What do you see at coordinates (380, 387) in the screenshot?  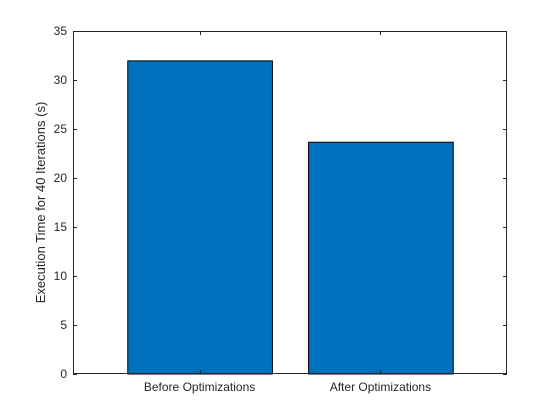 I see `x-tick-label: After Optimizations` at bounding box center [380, 387].